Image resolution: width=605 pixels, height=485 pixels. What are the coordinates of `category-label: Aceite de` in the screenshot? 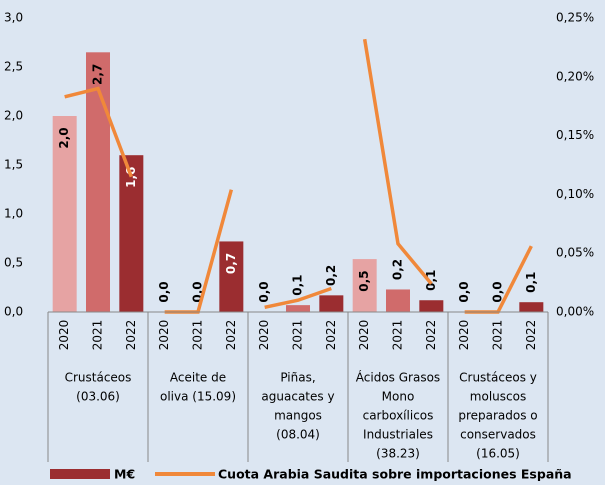 It's located at (198, 378).